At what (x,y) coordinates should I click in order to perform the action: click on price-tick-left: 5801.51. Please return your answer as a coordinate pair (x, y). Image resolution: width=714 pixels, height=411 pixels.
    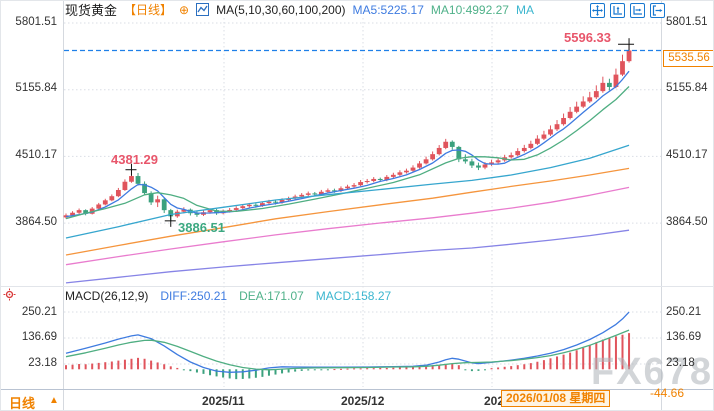
    Looking at the image, I should click on (36, 22).